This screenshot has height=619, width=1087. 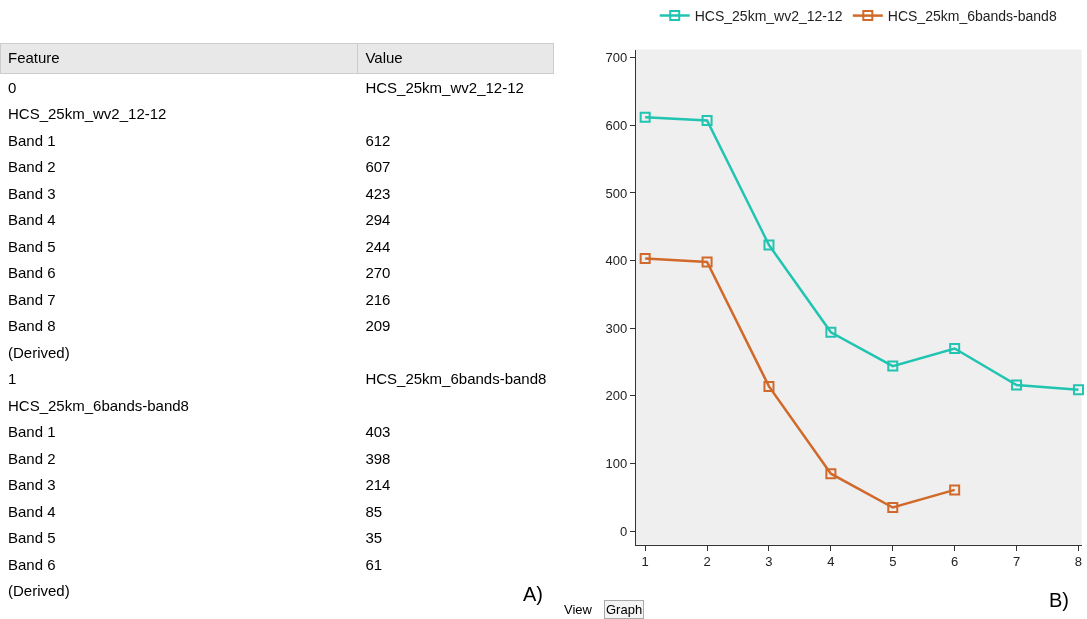 What do you see at coordinates (769, 562) in the screenshot?
I see `x-tick-label: 3` at bounding box center [769, 562].